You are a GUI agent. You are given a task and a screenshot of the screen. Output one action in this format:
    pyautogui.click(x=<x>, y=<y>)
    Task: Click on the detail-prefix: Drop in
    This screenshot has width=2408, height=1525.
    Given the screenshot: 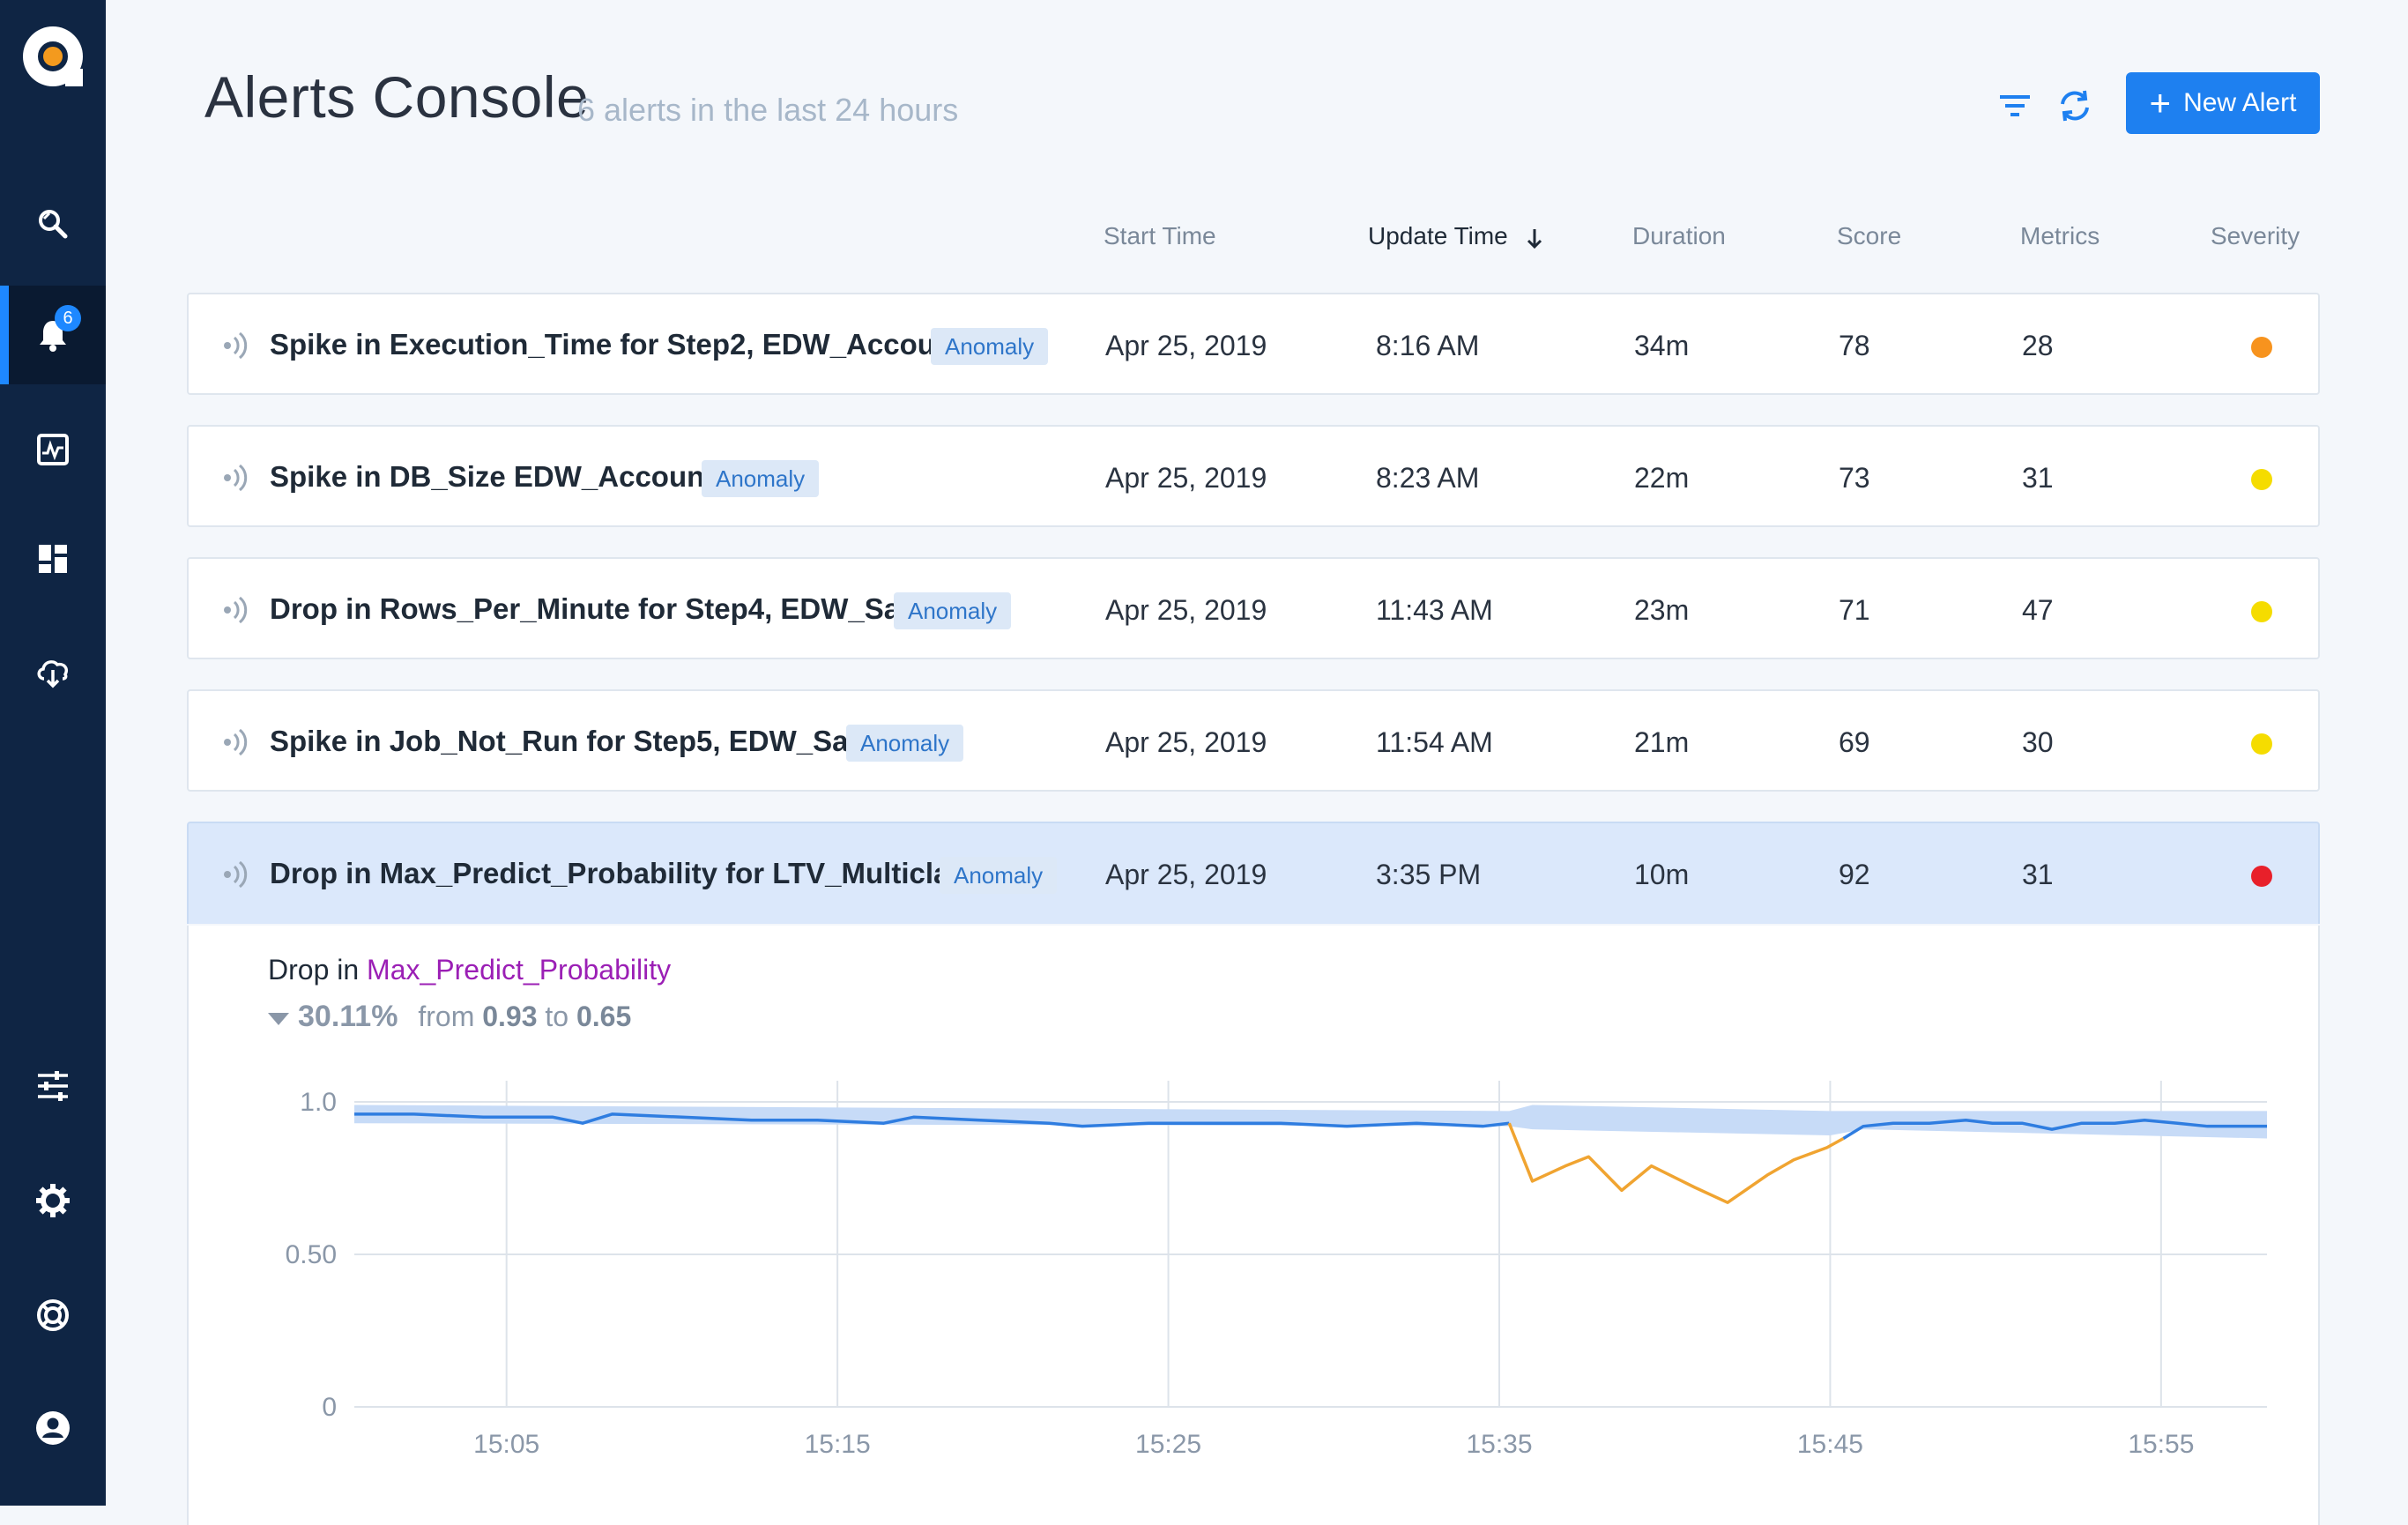 What is the action you would take?
    pyautogui.click(x=314, y=970)
    